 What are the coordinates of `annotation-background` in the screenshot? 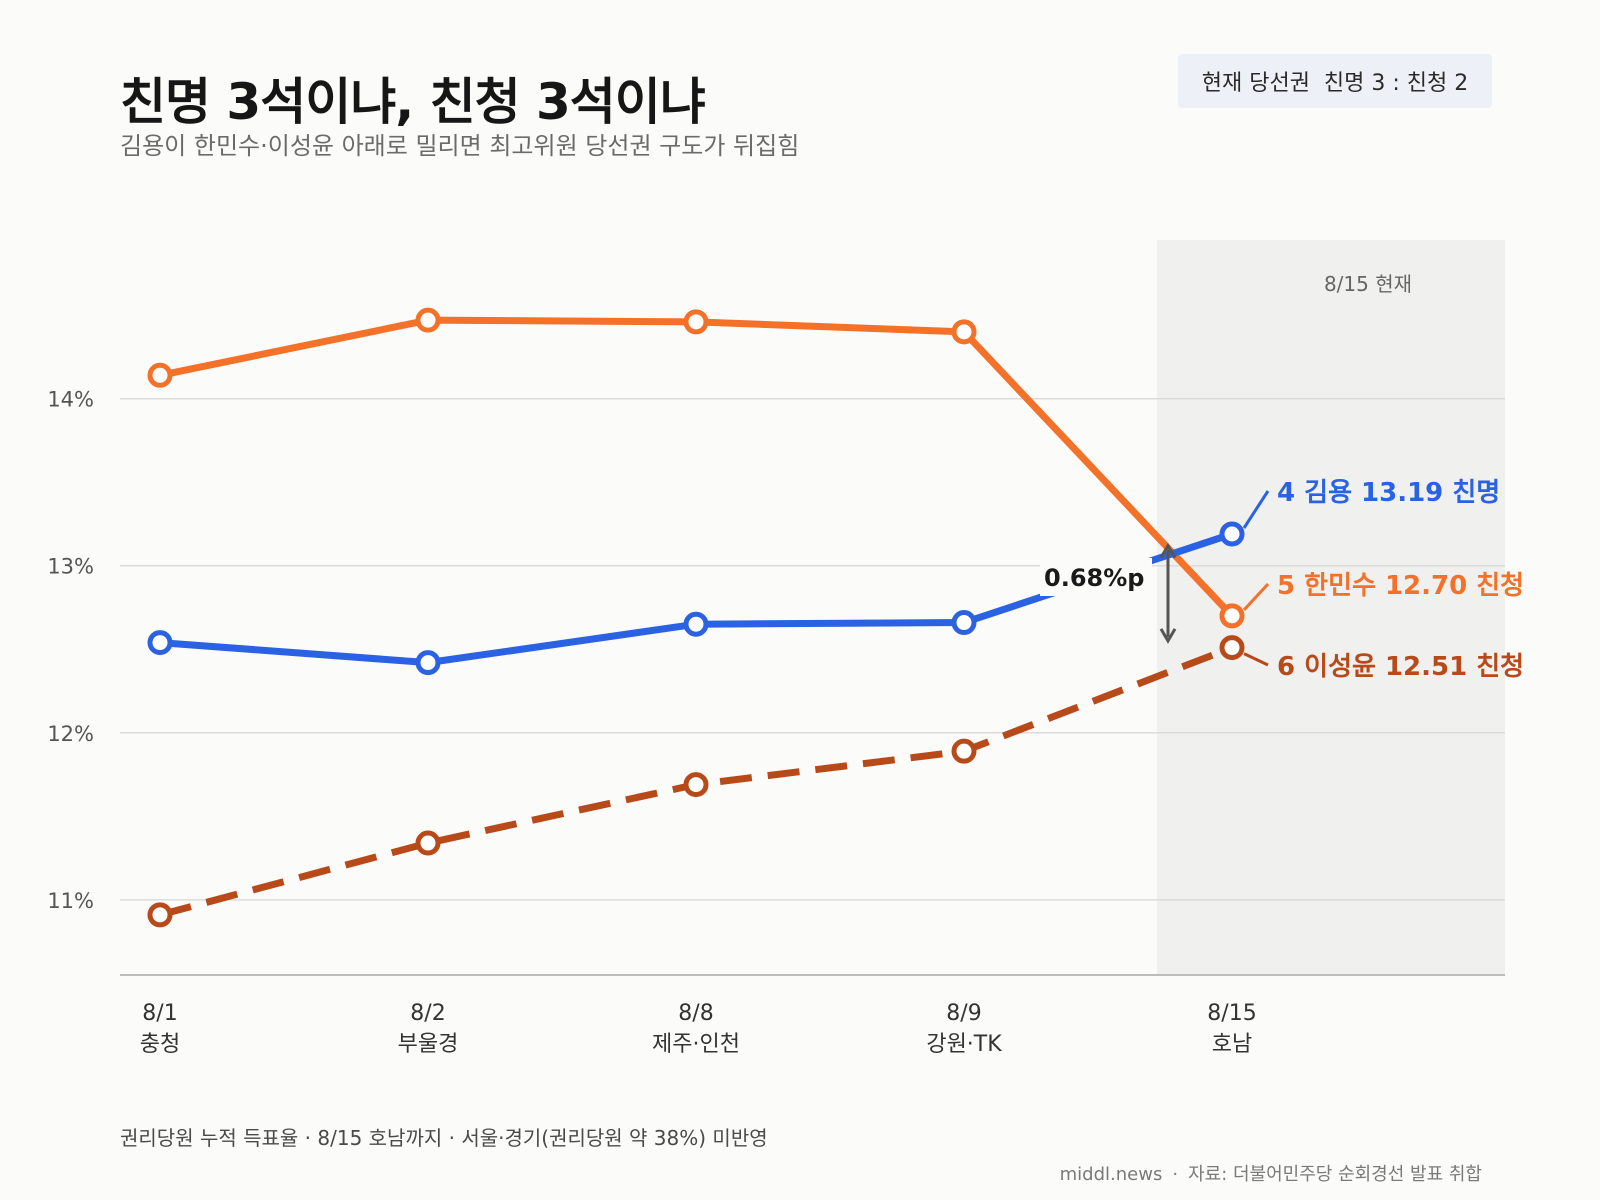 It's located at (1096, 577).